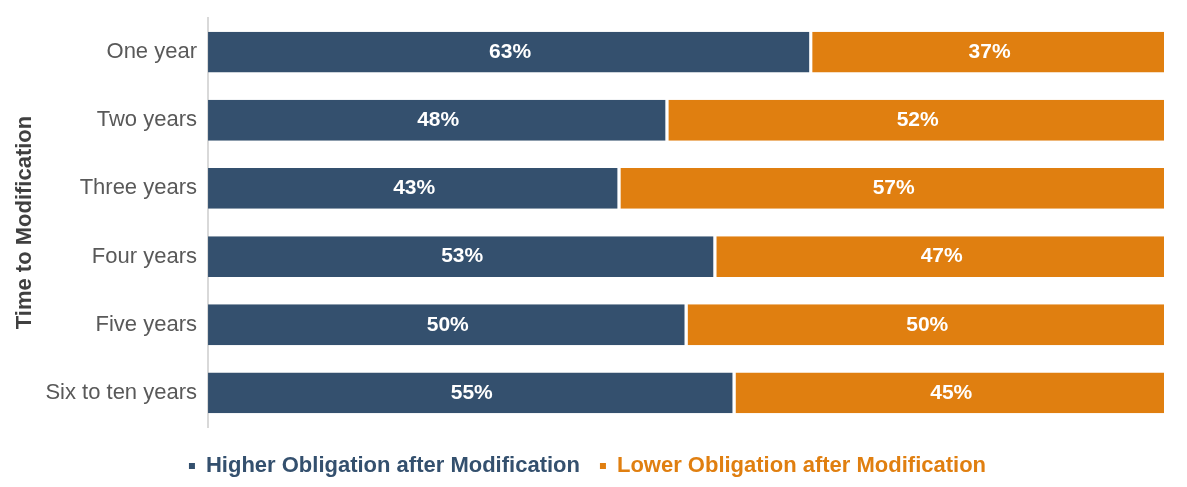 The height and width of the screenshot is (487, 1187). What do you see at coordinates (462, 255) in the screenshot?
I see `data-label: 53%` at bounding box center [462, 255].